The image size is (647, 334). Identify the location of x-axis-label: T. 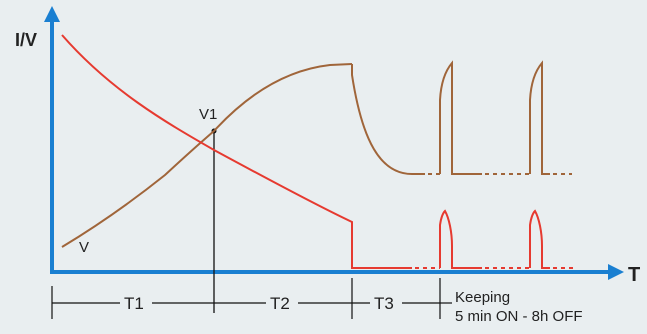
(634, 275).